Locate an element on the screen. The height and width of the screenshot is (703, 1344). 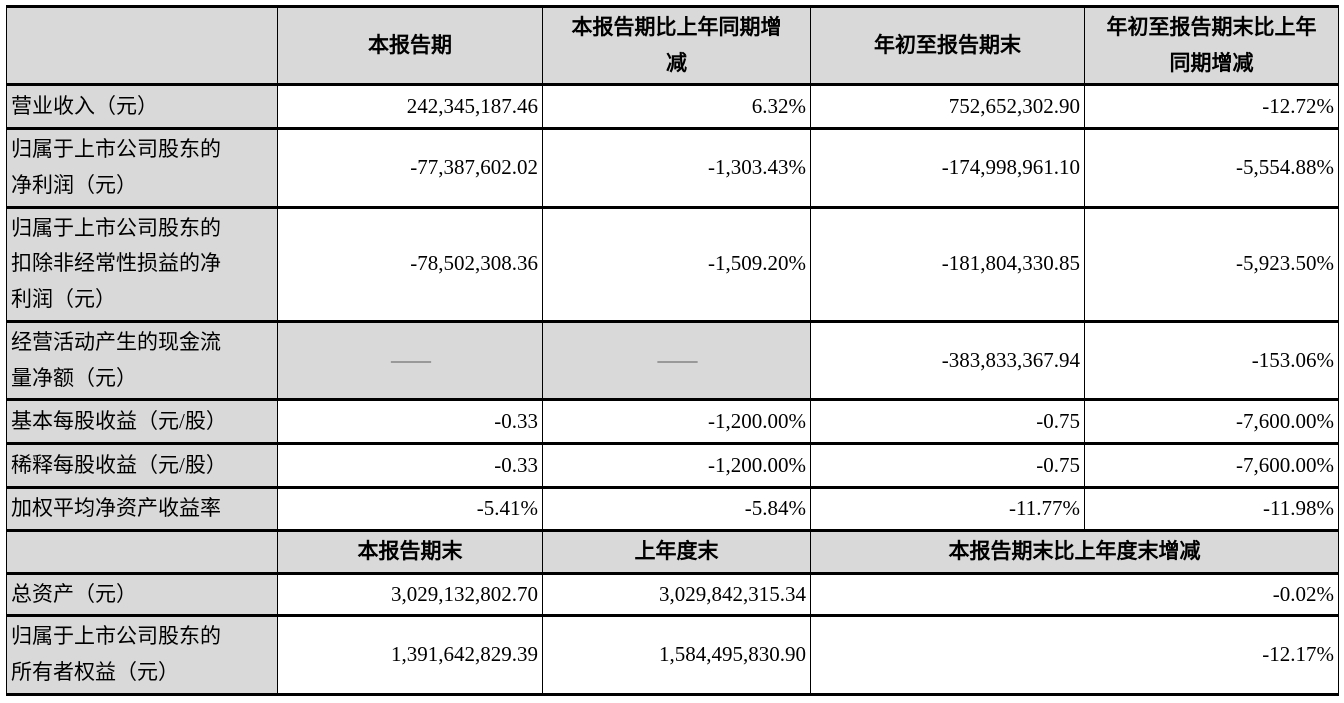
cell-value: -12.17% is located at coordinates (1074, 655).